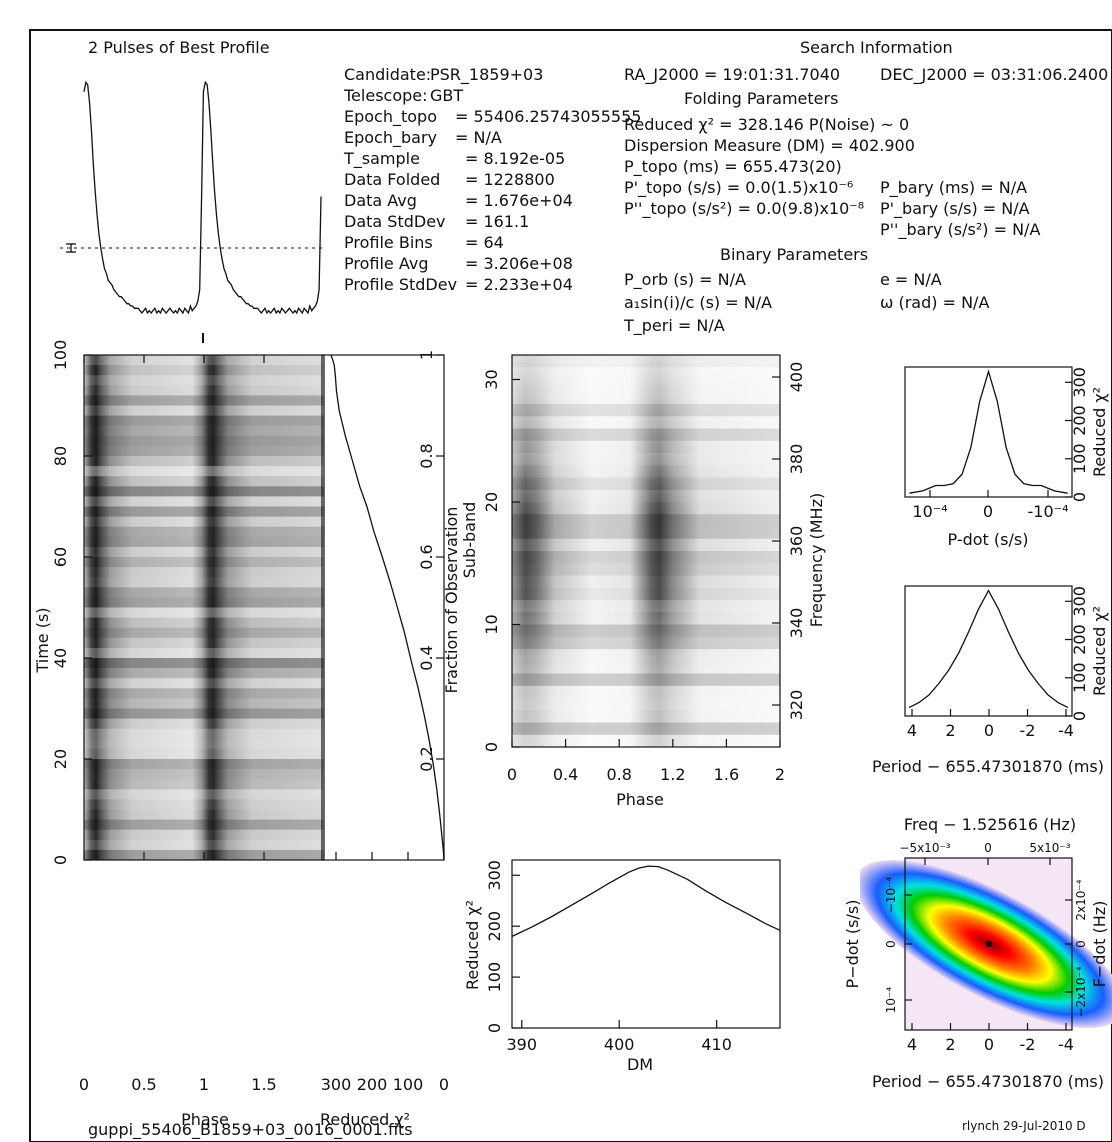 The width and height of the screenshot is (1112, 1142). I want to click on fraction-axis-label: Fraction of Observation, so click(451, 600).